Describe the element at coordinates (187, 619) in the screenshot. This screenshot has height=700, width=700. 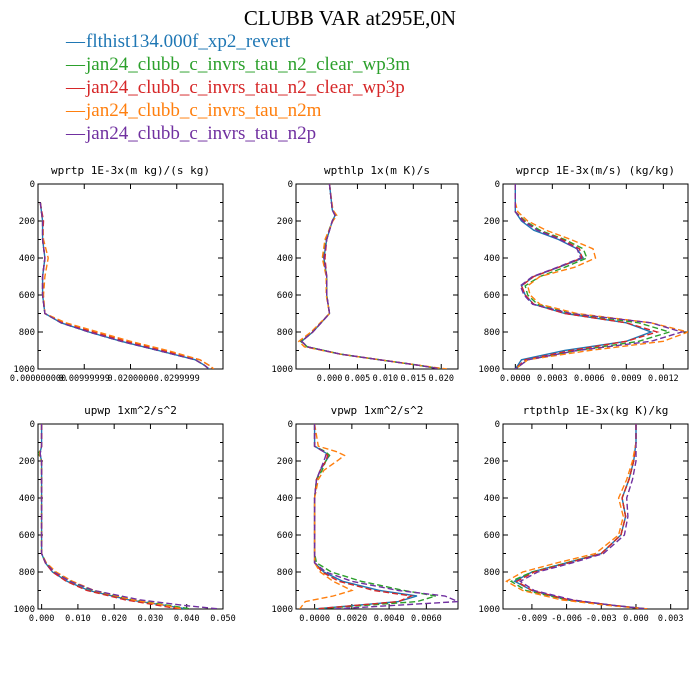
I see `x-tick-label: 0.040` at that location.